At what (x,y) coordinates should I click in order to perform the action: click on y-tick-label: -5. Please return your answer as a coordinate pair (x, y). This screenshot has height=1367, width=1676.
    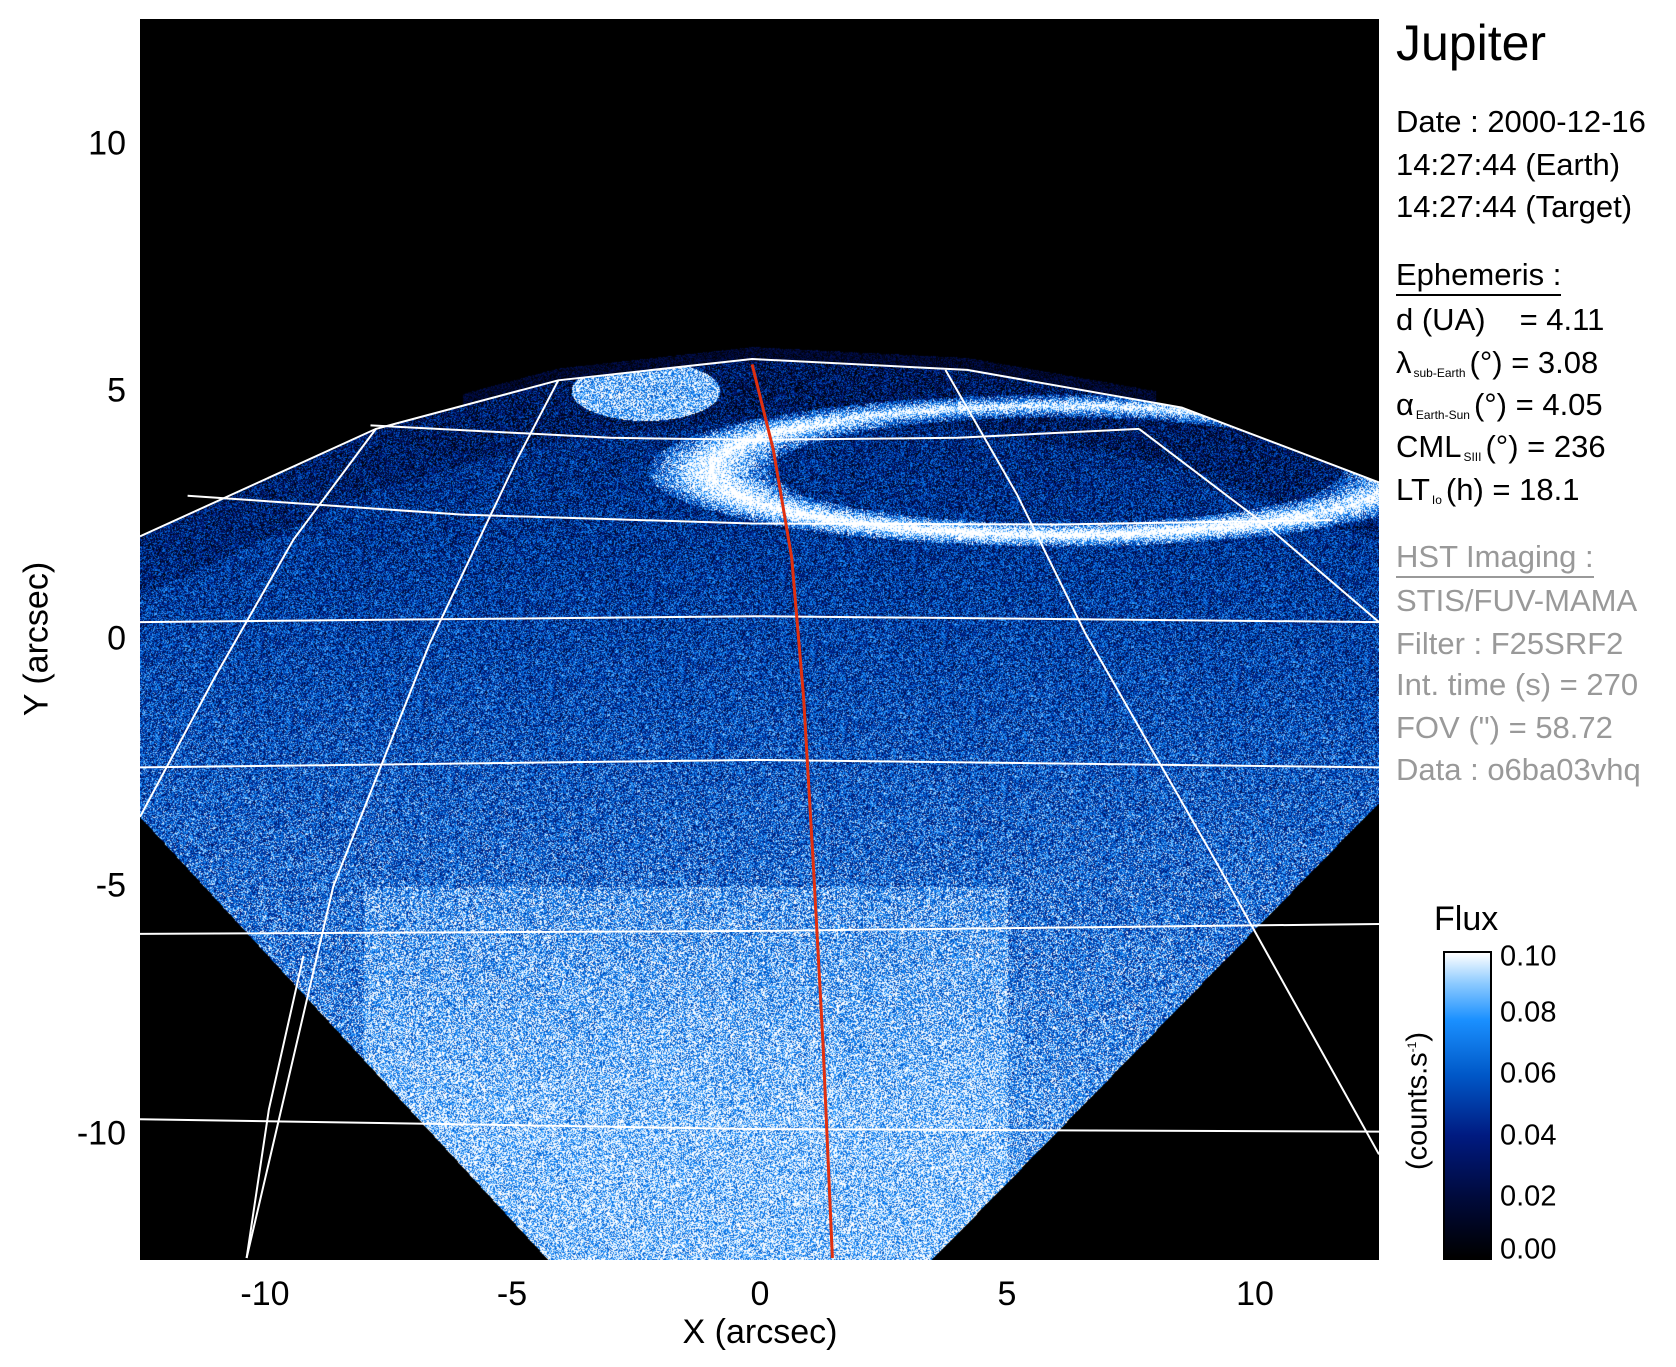
    Looking at the image, I should click on (110, 885).